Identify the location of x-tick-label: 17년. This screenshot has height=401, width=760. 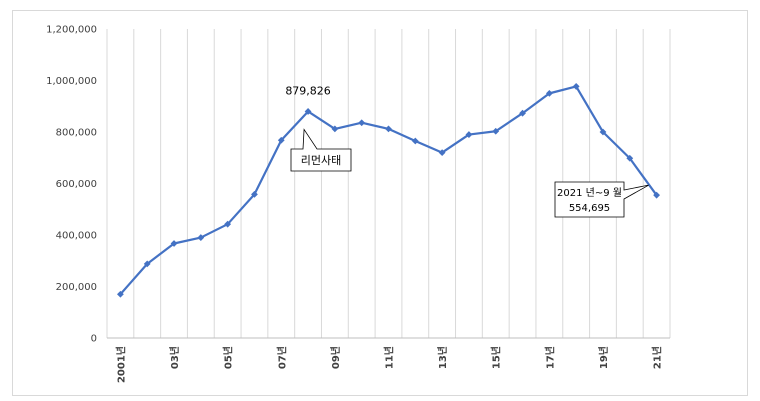
(549, 357).